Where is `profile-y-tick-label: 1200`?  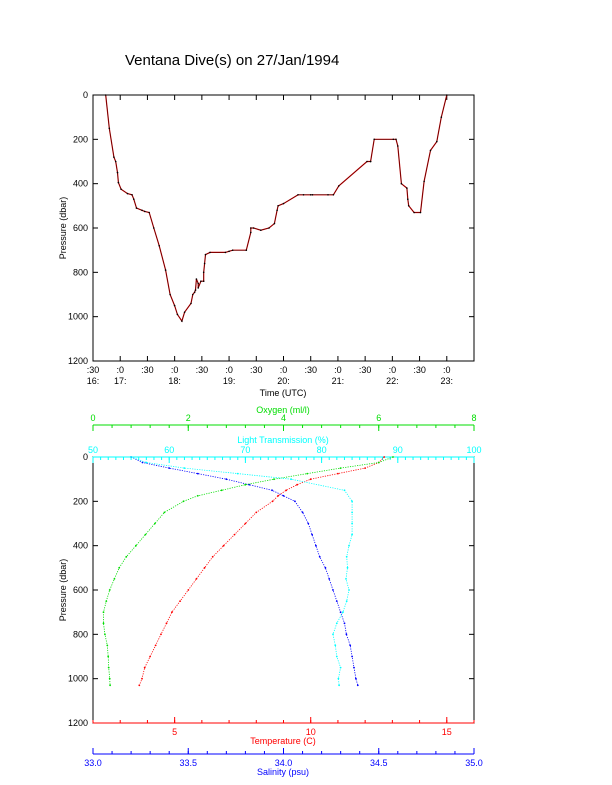
profile-y-tick-label: 1200 is located at coordinates (78, 723).